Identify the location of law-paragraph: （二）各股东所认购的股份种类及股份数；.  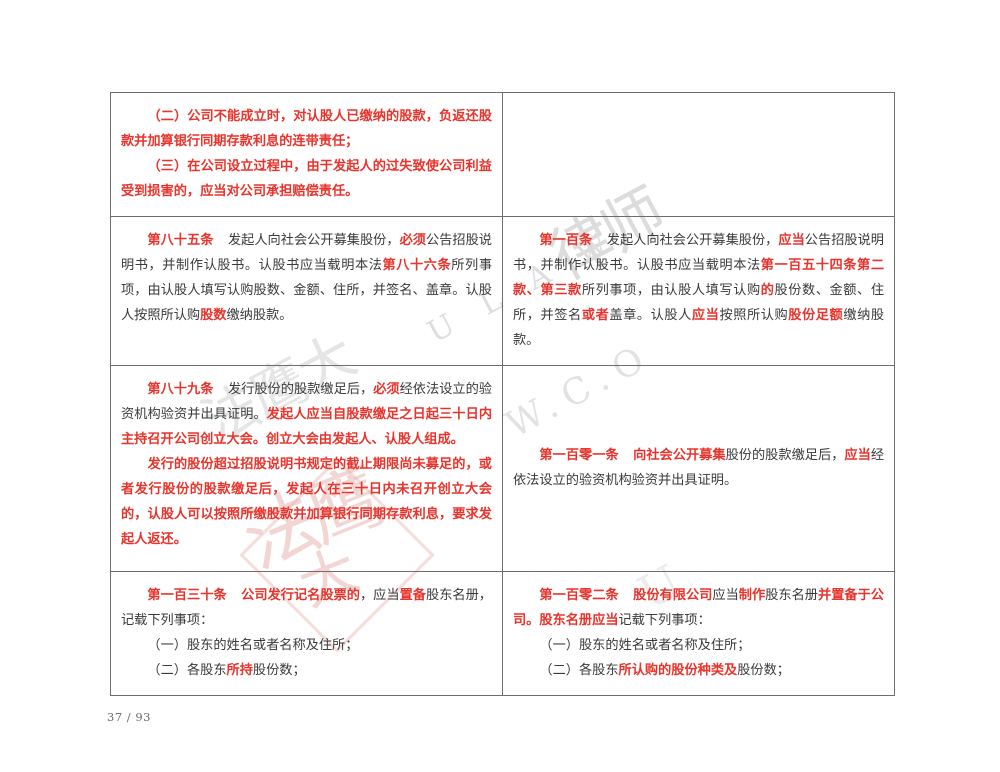
(698, 670).